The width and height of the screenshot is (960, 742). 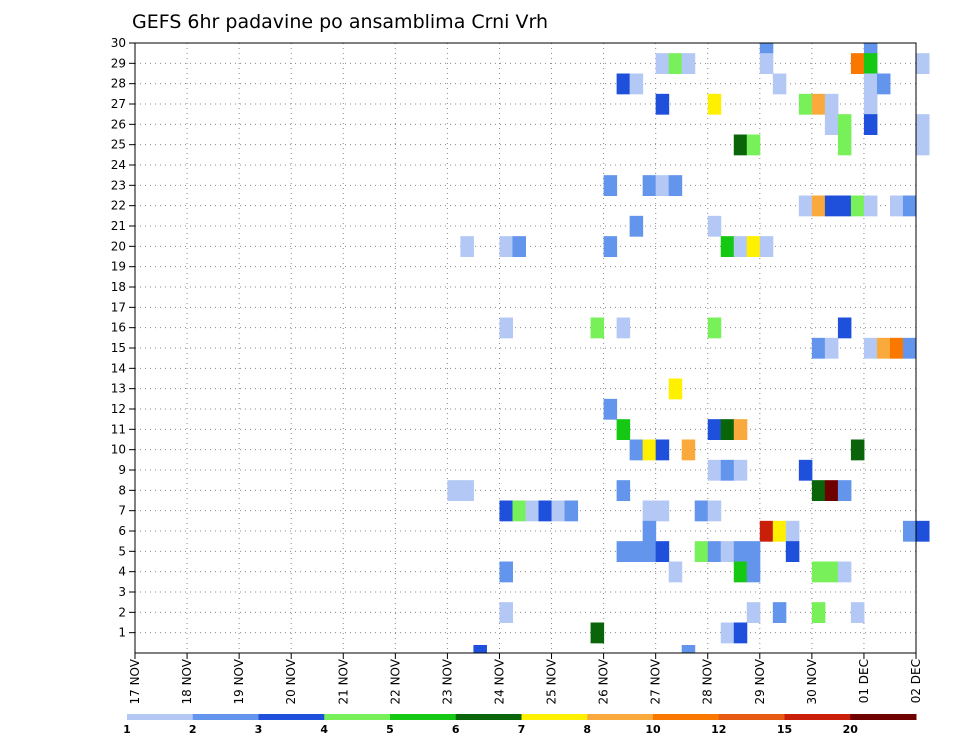 I want to click on y-tick-label: 15, so click(x=118, y=348).